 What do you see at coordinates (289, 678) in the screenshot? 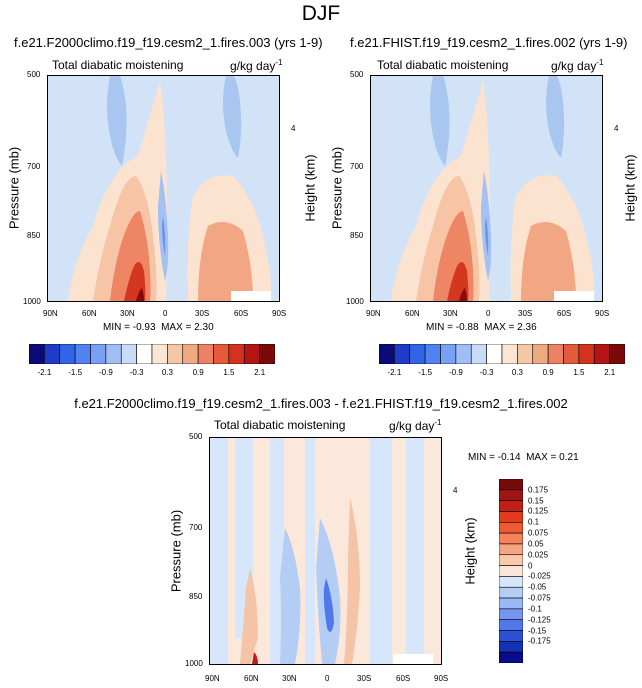
I see `panel3-xtick-30n: 30N` at bounding box center [289, 678].